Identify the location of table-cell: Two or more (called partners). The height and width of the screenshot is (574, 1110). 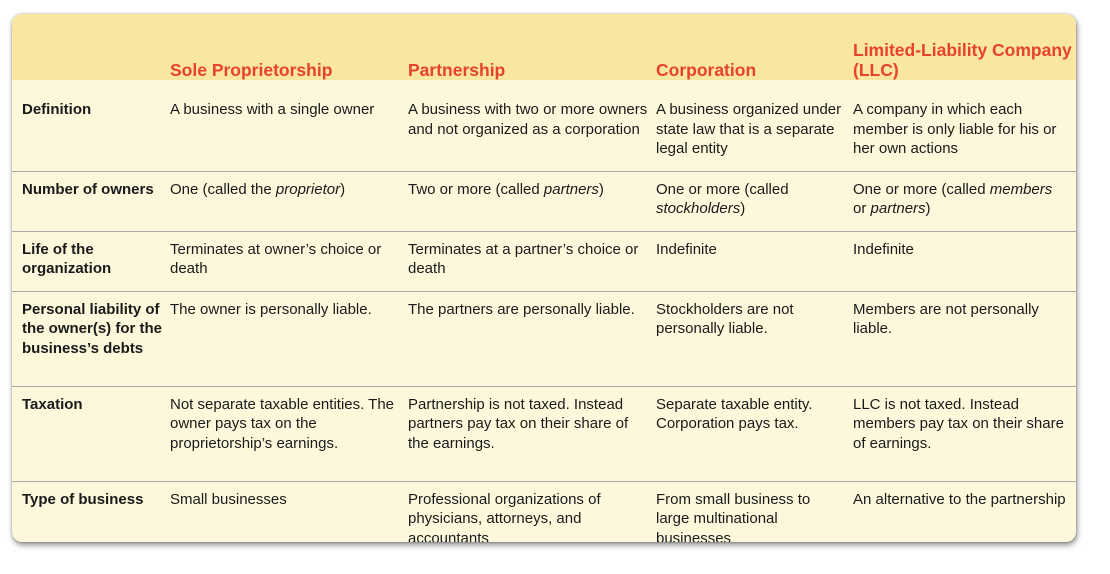
(506, 189).